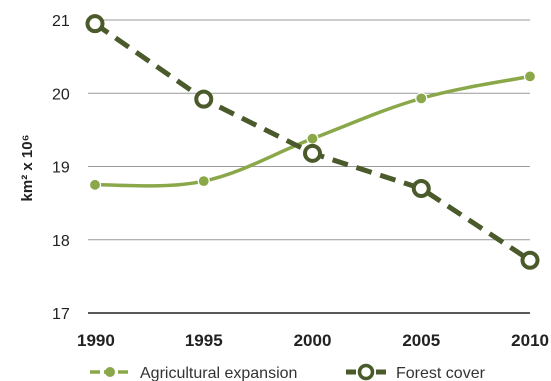  I want to click on y-tick-label: 20, so click(61, 94).